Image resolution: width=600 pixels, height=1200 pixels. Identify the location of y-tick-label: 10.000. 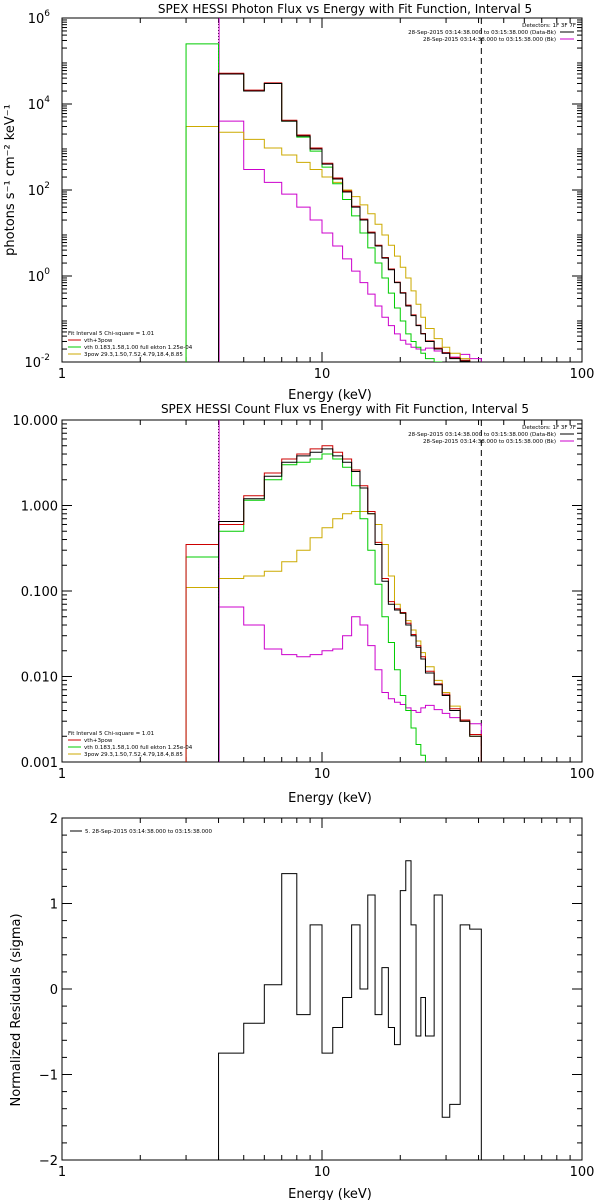
(36, 421).